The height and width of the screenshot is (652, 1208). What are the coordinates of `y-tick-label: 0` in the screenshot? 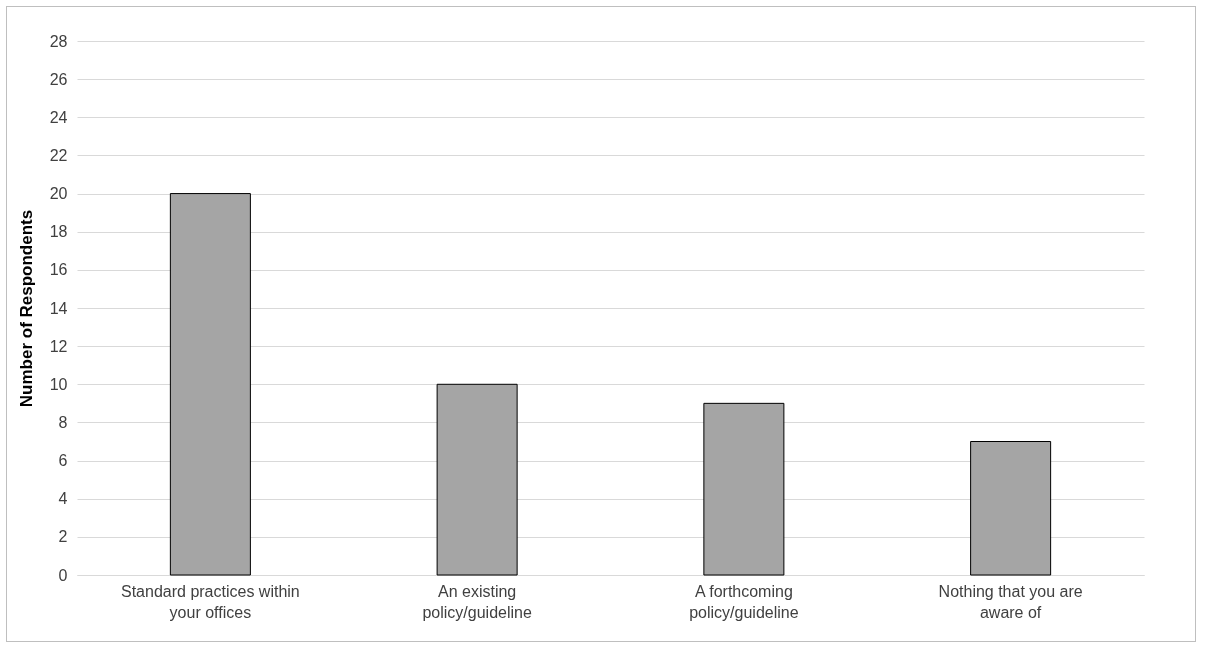 It's located at (63, 575).